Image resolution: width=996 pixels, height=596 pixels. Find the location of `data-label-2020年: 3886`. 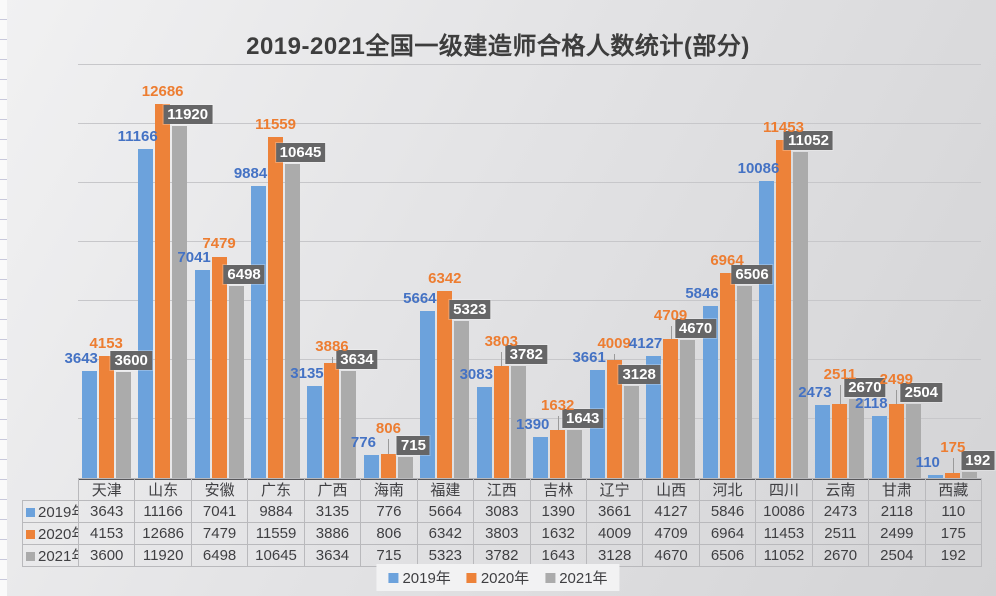

data-label-2020年: 3886 is located at coordinates (332, 346).